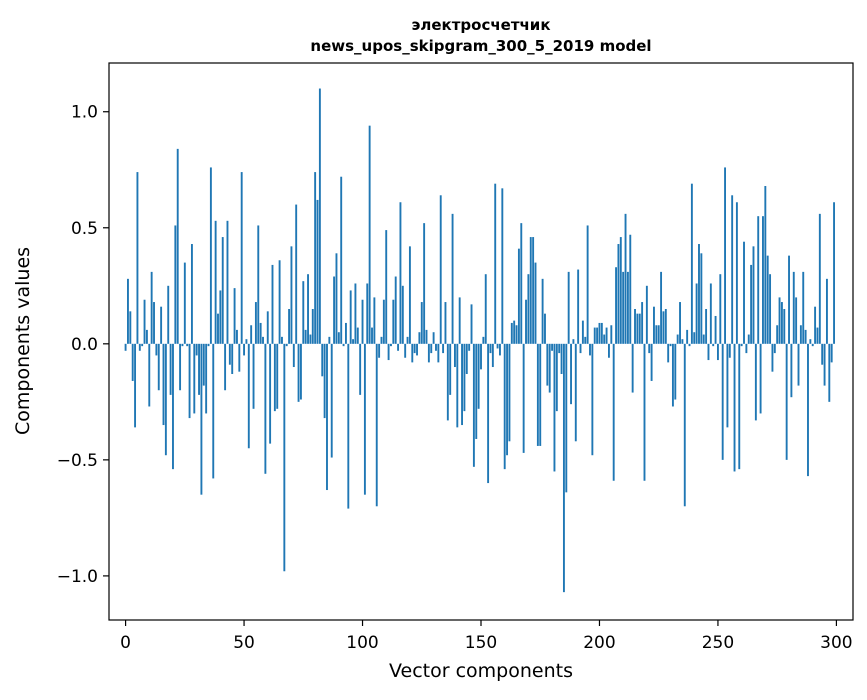 The height and width of the screenshot is (700, 867). What do you see at coordinates (84, 229) in the screenshot?
I see `y-tick-label: 0.5` at bounding box center [84, 229].